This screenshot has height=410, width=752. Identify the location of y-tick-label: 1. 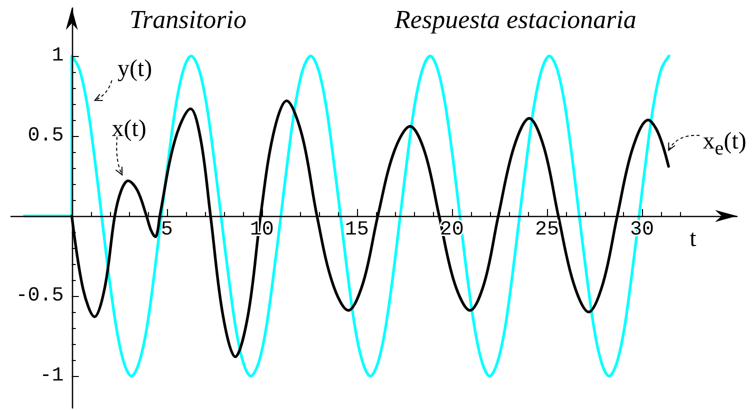
(58, 56).